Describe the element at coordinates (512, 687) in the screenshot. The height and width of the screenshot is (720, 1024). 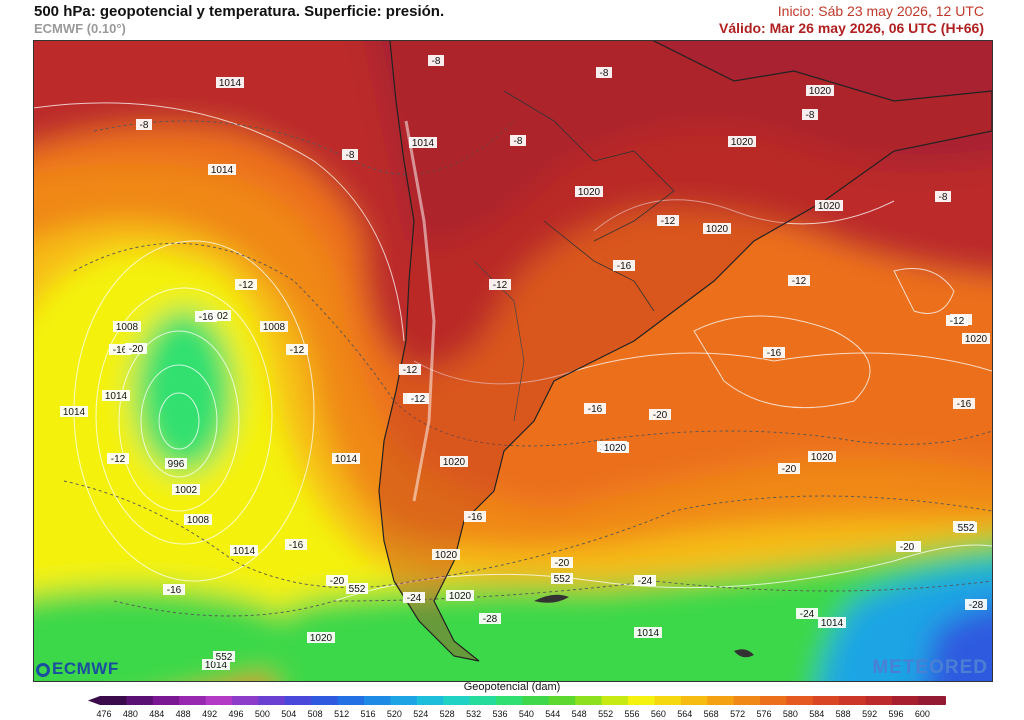
I see `legend-title: Geopotencial (dam)` at that location.